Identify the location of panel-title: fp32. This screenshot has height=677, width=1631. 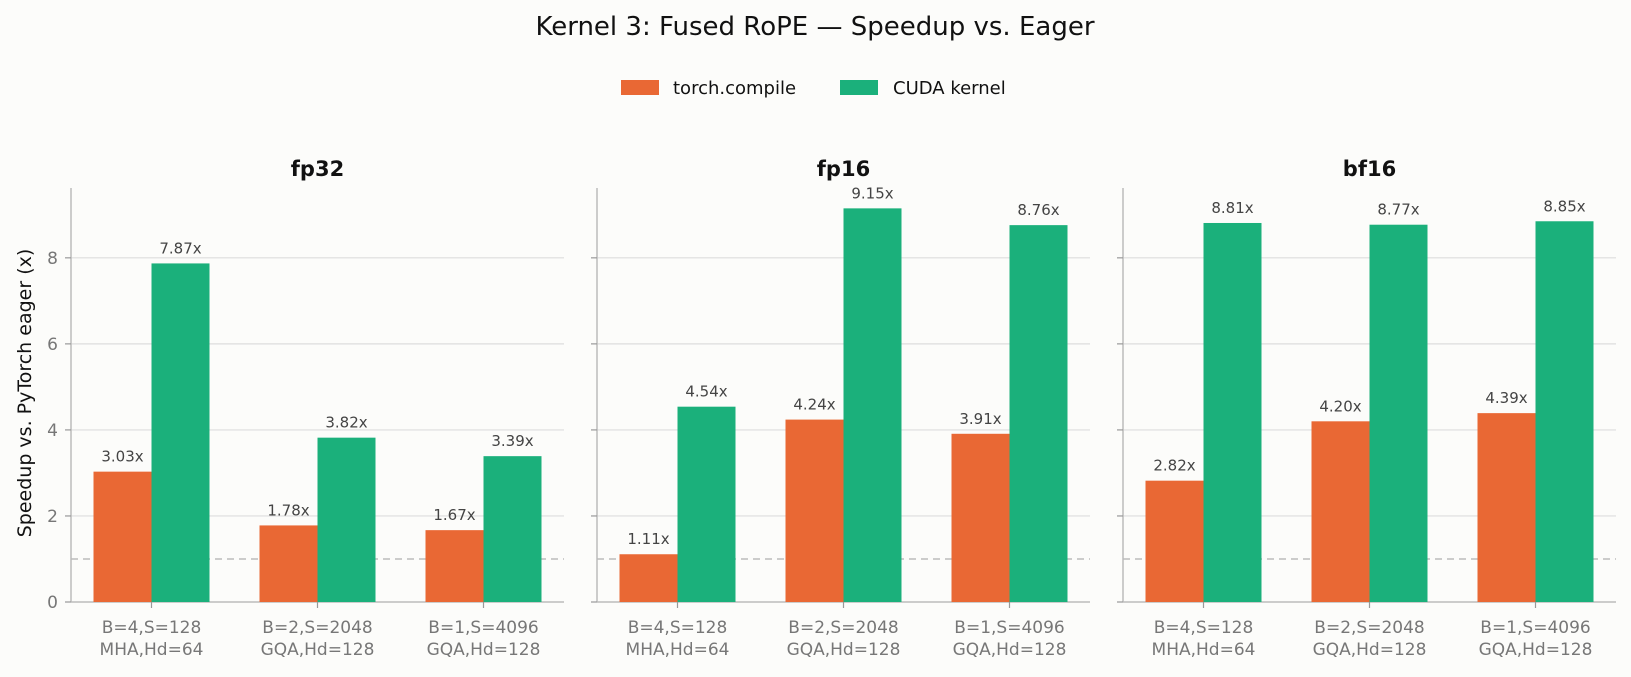
(317, 169).